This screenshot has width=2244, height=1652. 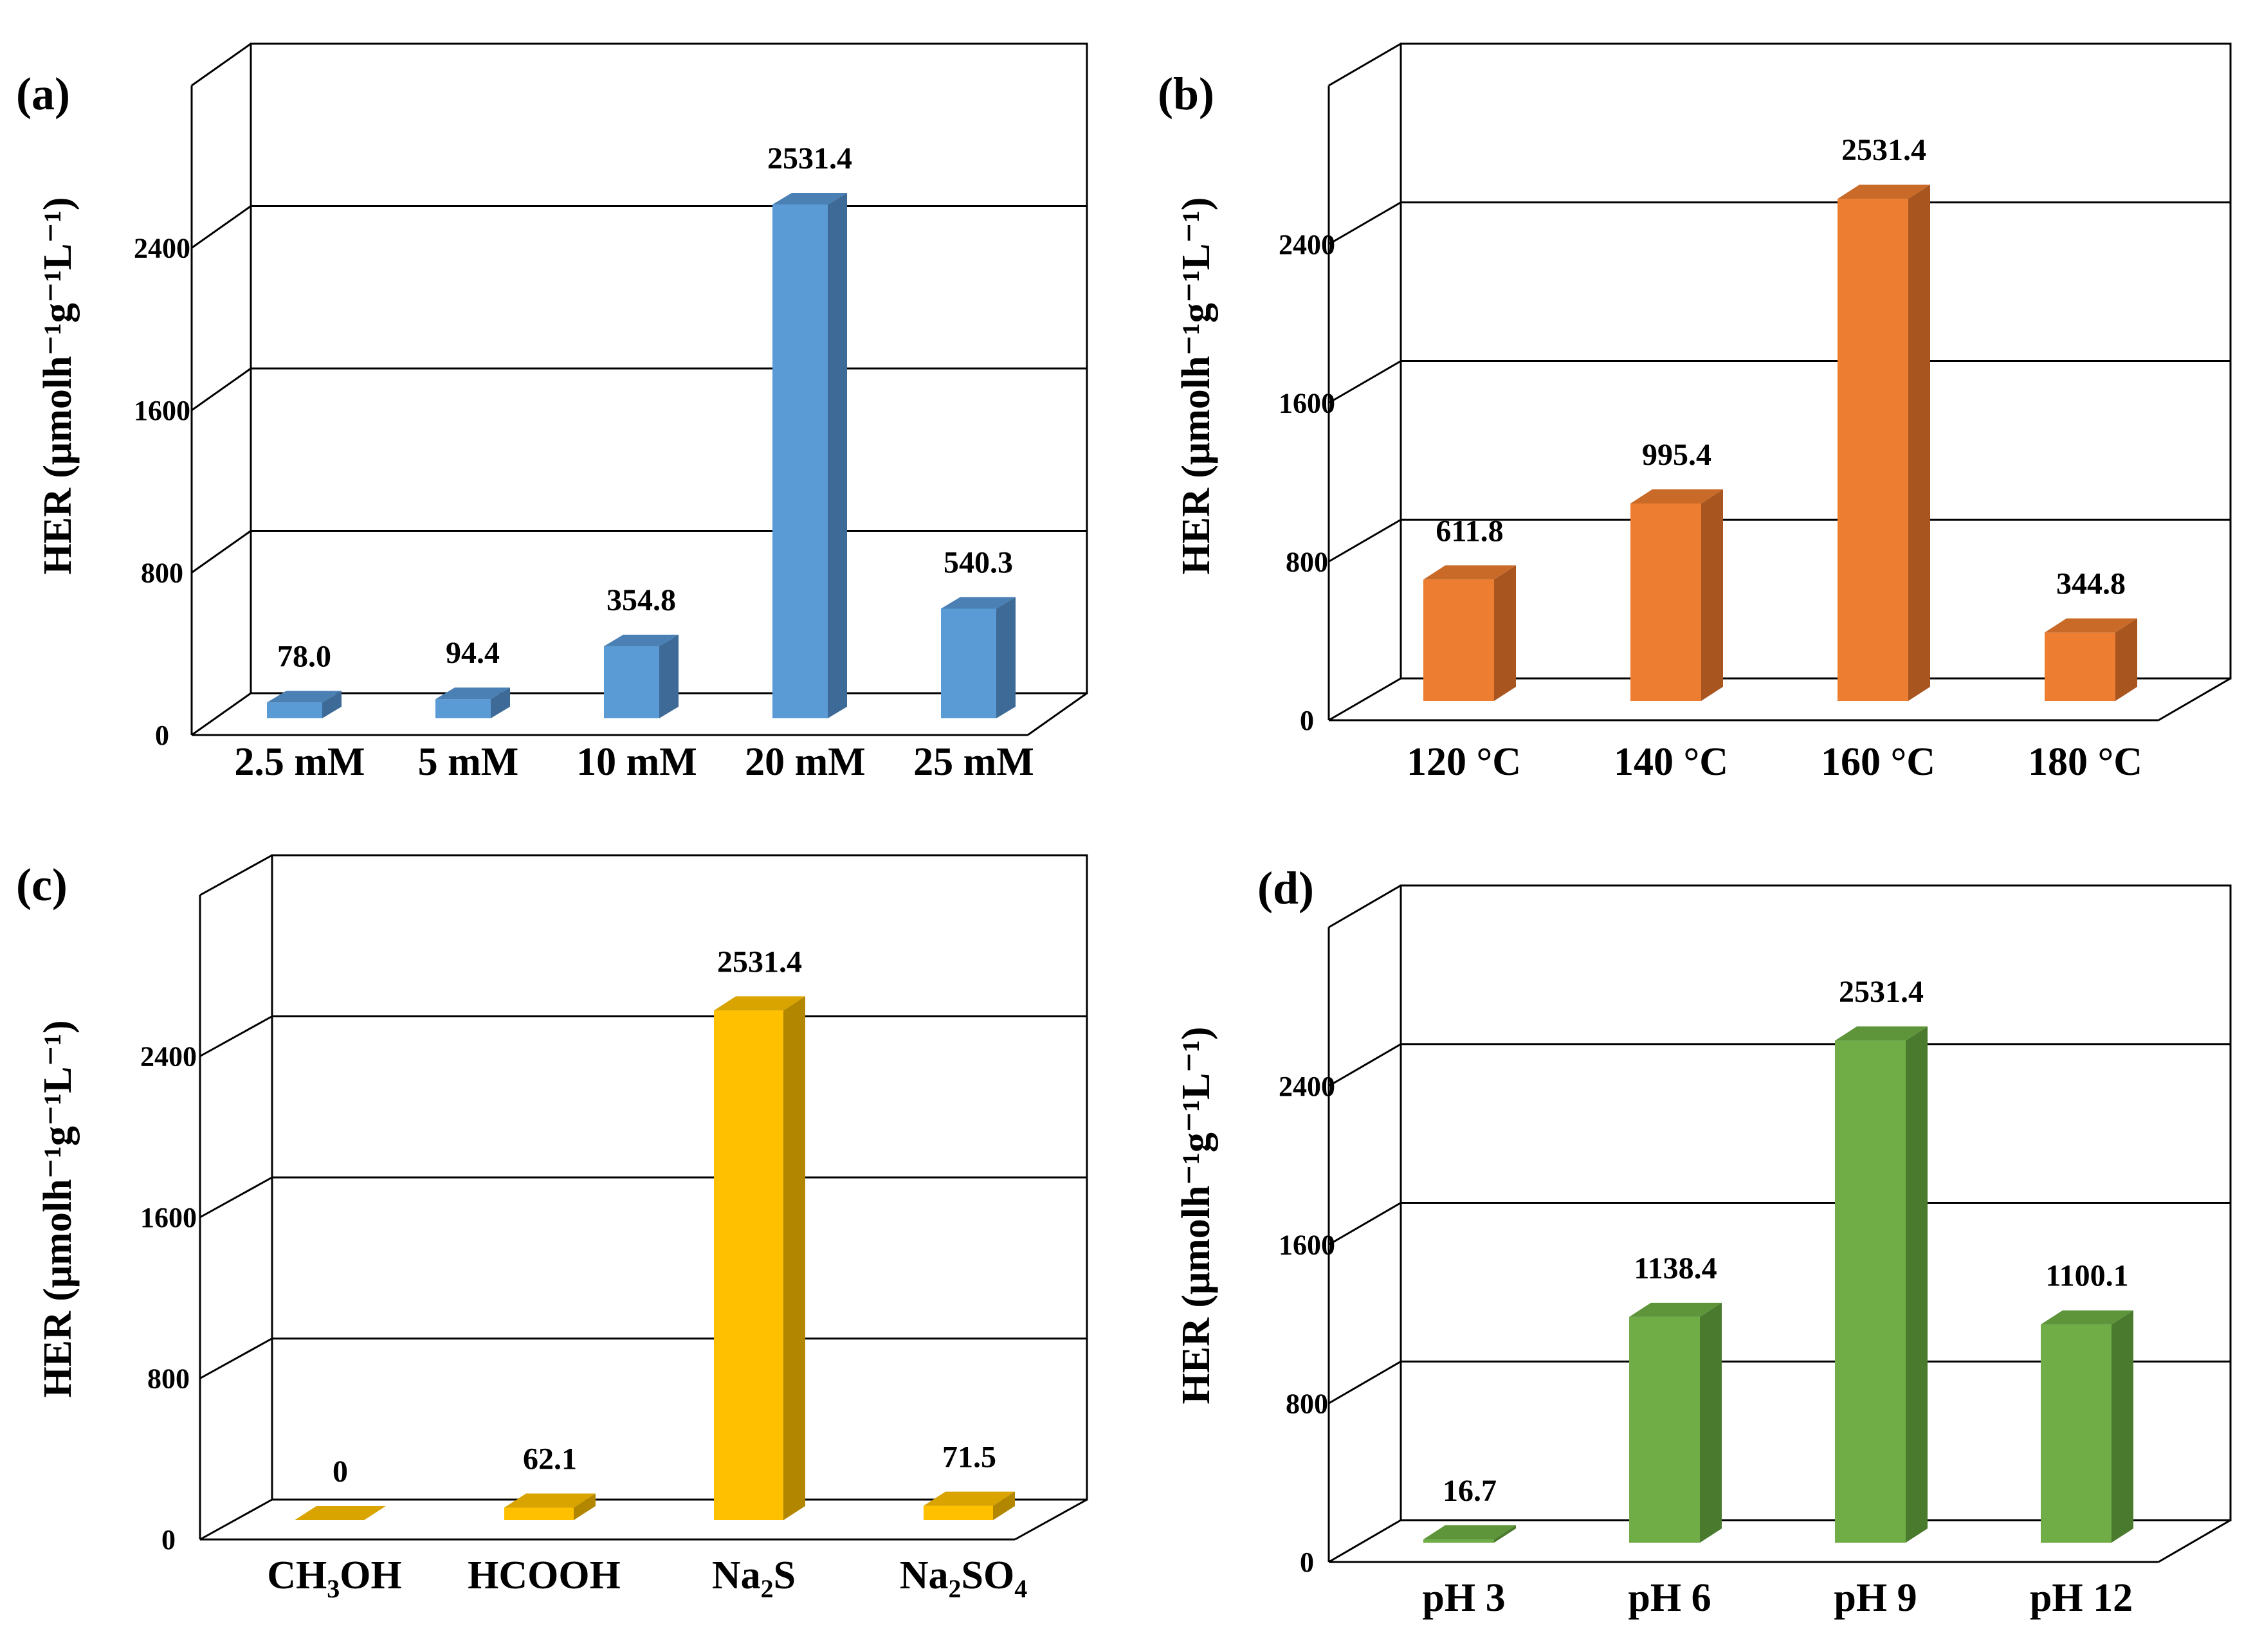 I want to click on label-part: OH, so click(x=371, y=1575).